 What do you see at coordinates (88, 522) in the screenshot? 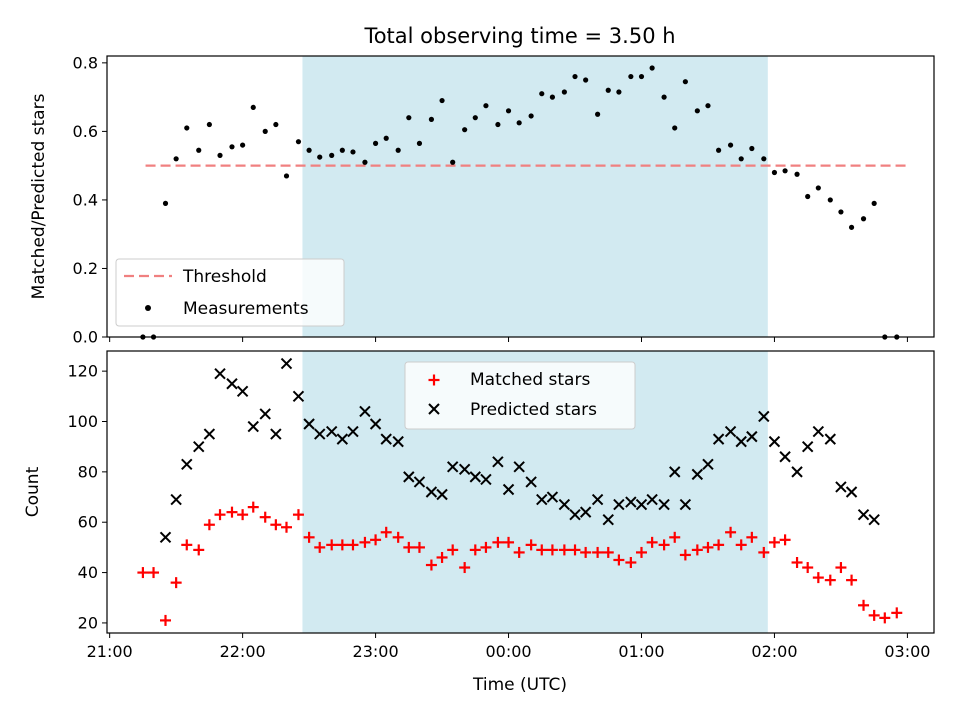
I see `y-tick-label-1-2: 60` at bounding box center [88, 522].